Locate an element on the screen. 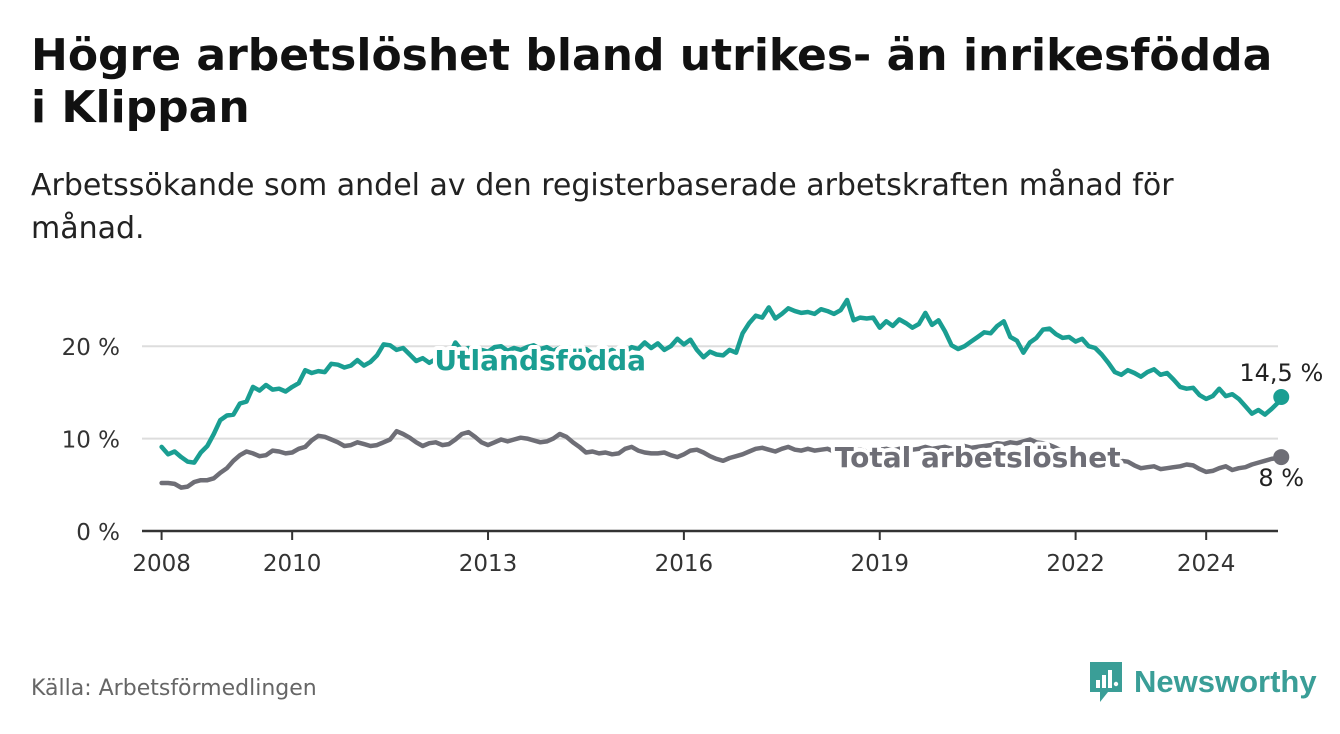 This screenshot has height=734, width=1340. x-tick-label: 2016 is located at coordinates (684, 564).